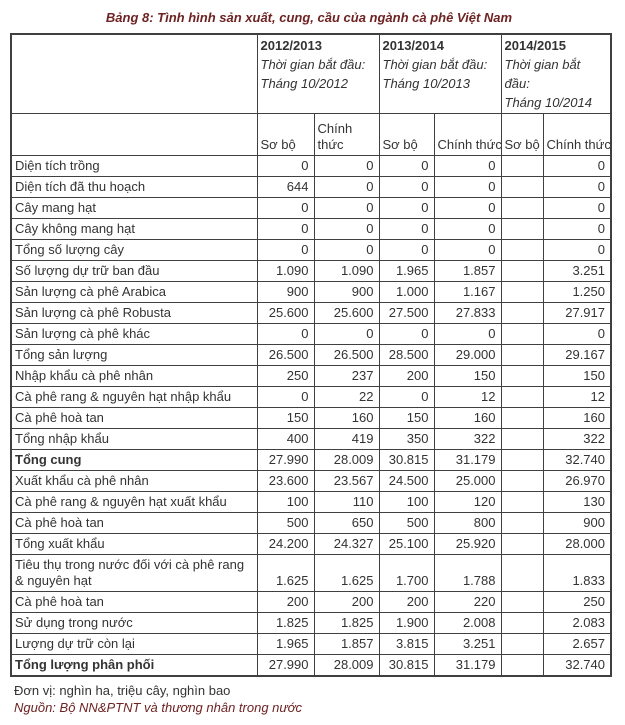 The width and height of the screenshot is (625, 725). Describe the element at coordinates (467, 292) in the screenshot. I see `cell-value: 1.167` at that location.